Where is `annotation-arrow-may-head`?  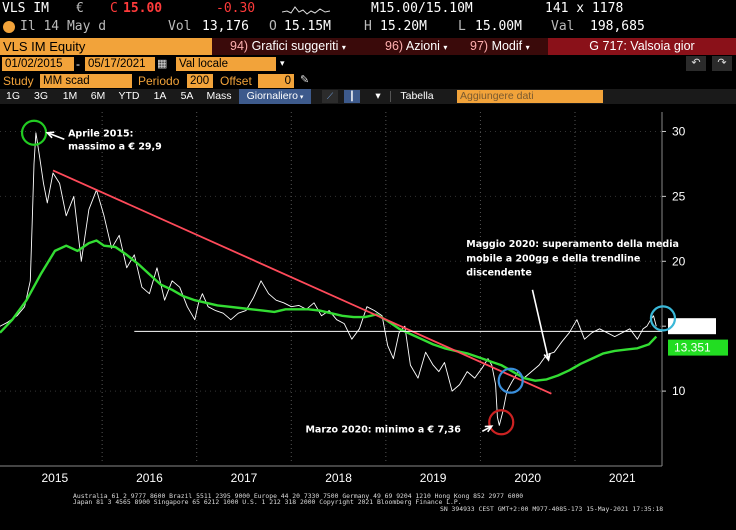
annotation-arrow-may-head is located at coordinates (547, 357).